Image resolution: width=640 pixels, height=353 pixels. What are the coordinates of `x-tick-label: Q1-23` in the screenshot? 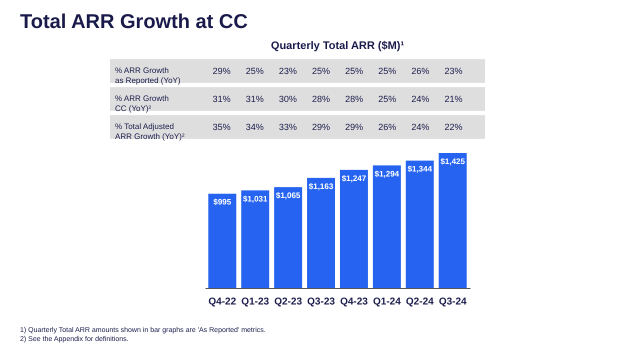 It's located at (255, 302).